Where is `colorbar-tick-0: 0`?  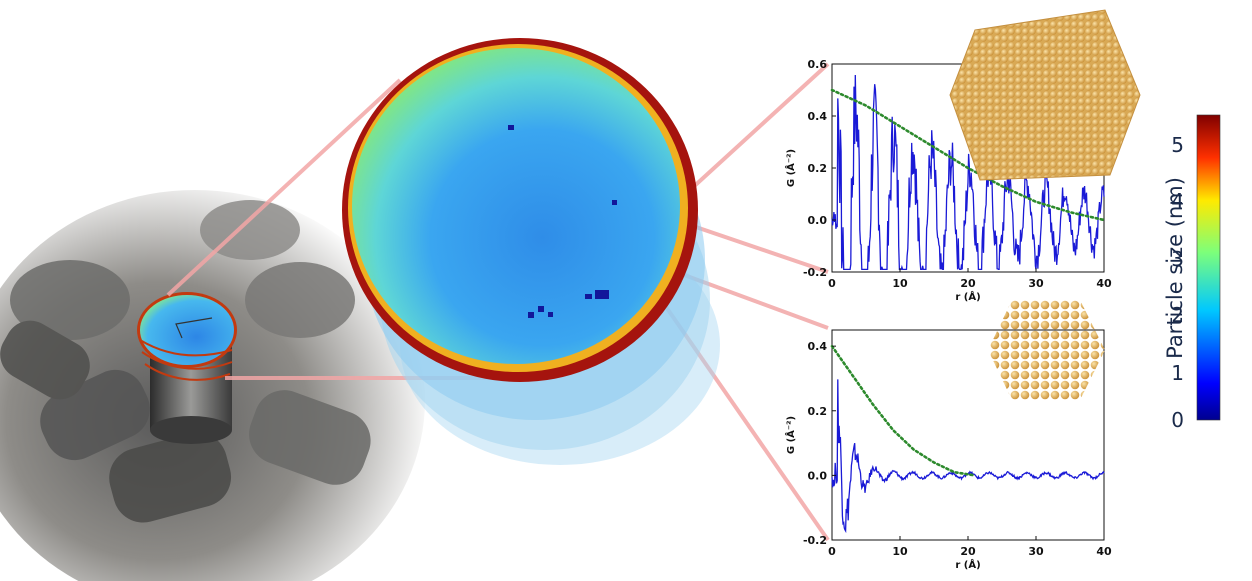
colorbar-tick-0: 0 is located at coordinates (1177, 420).